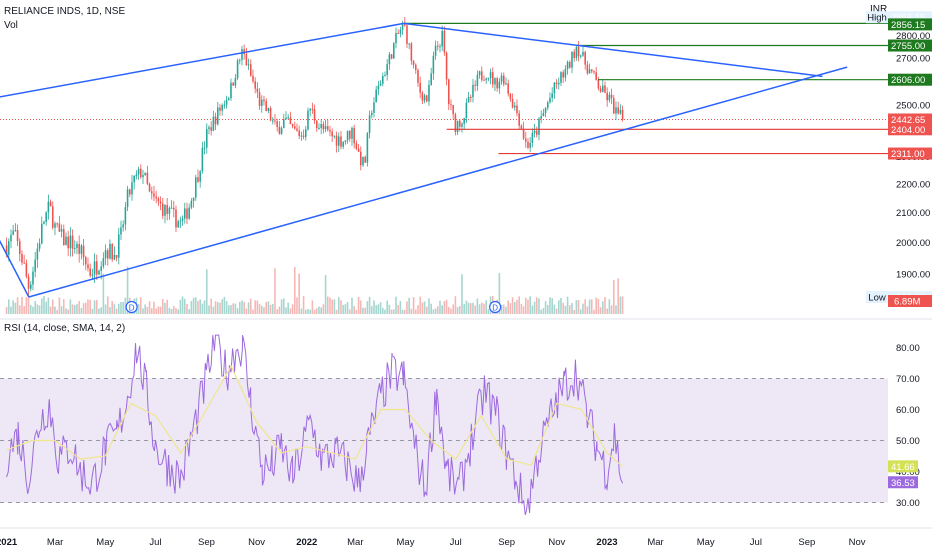 This screenshot has width=932, height=550. What do you see at coordinates (857, 542) in the screenshot?
I see `time-tick-label: Nov` at bounding box center [857, 542].